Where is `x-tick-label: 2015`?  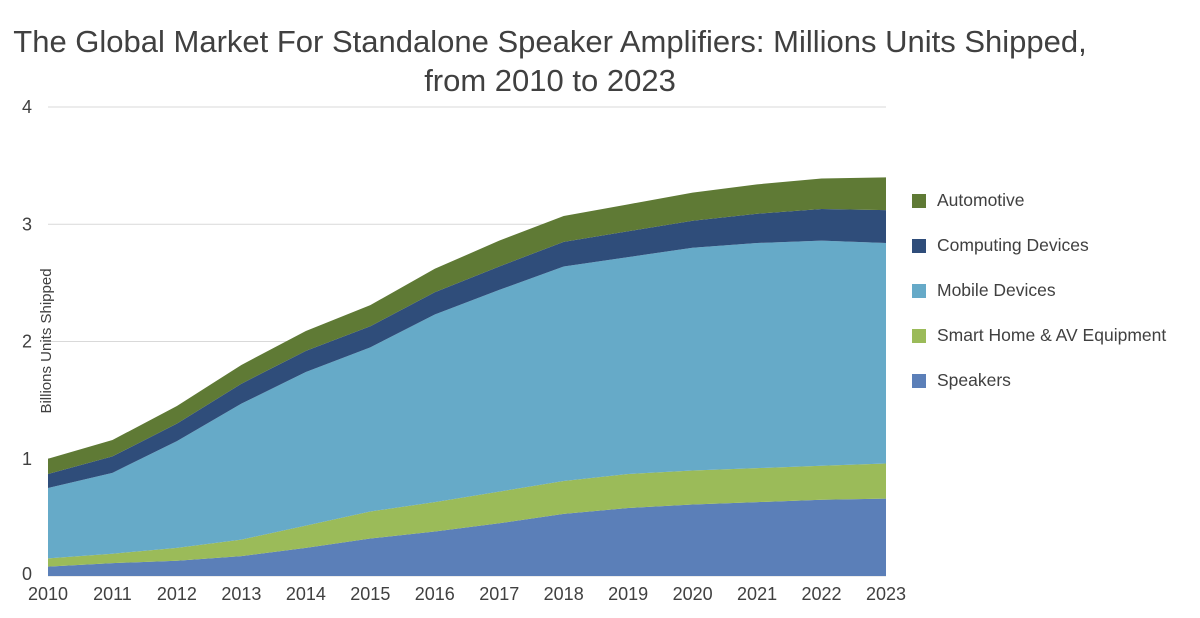 x-tick-label: 2015 is located at coordinates (370, 594).